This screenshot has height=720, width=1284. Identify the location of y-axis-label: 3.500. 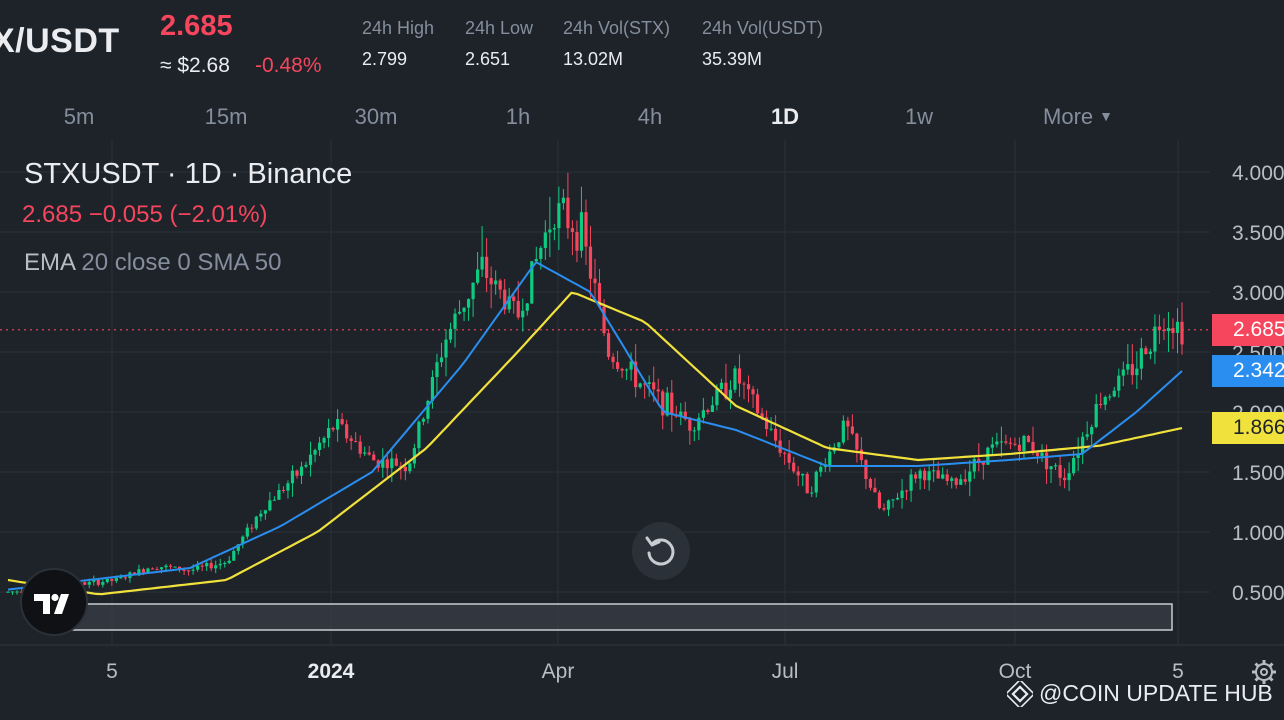
(1258, 233).